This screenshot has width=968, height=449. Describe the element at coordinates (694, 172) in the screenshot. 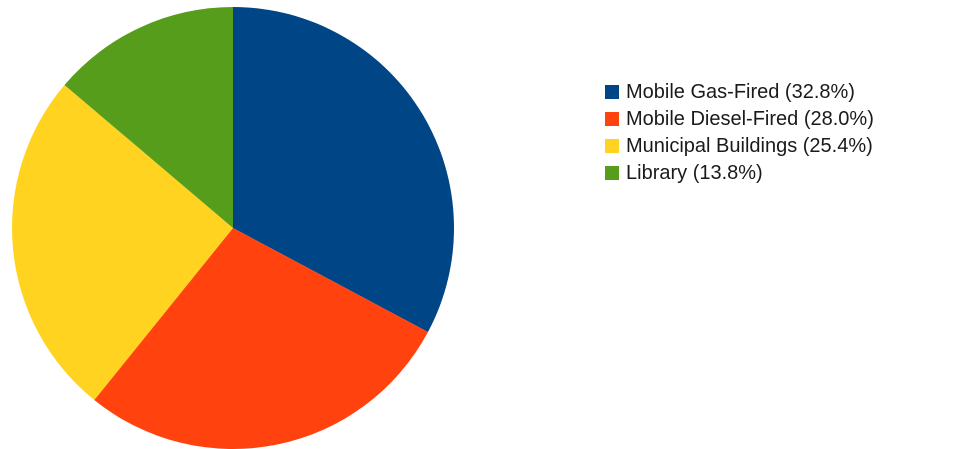

I see `legend-label: Library (13.8%)` at that location.